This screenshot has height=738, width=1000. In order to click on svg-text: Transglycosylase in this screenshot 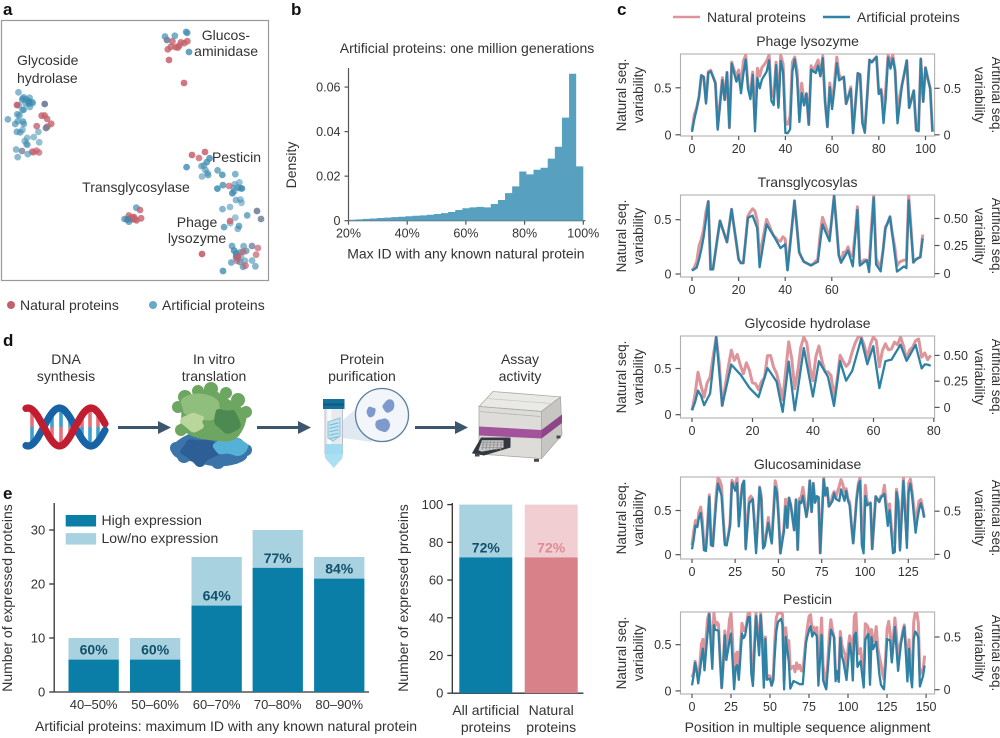, I will do `click(136, 187)`.